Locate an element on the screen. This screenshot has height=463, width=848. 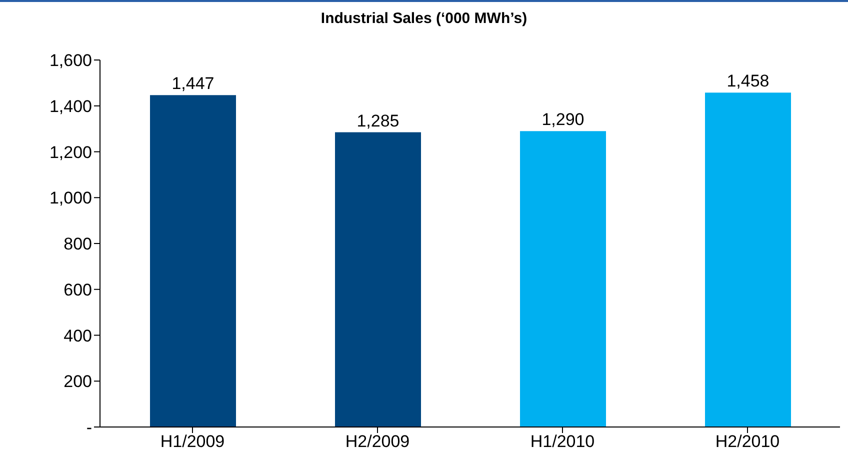
y-tick-label: 400 is located at coordinates (78, 336).